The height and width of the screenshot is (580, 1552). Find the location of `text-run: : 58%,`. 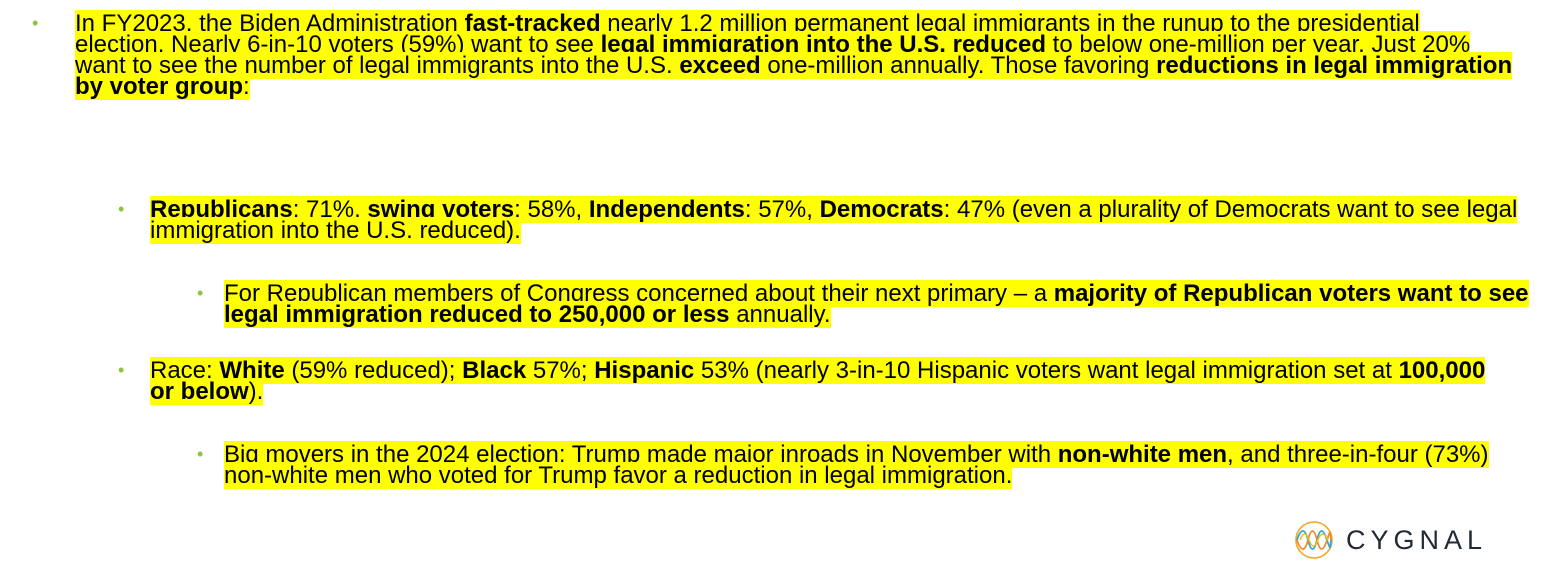

text-run: : 58%, is located at coordinates (551, 209).